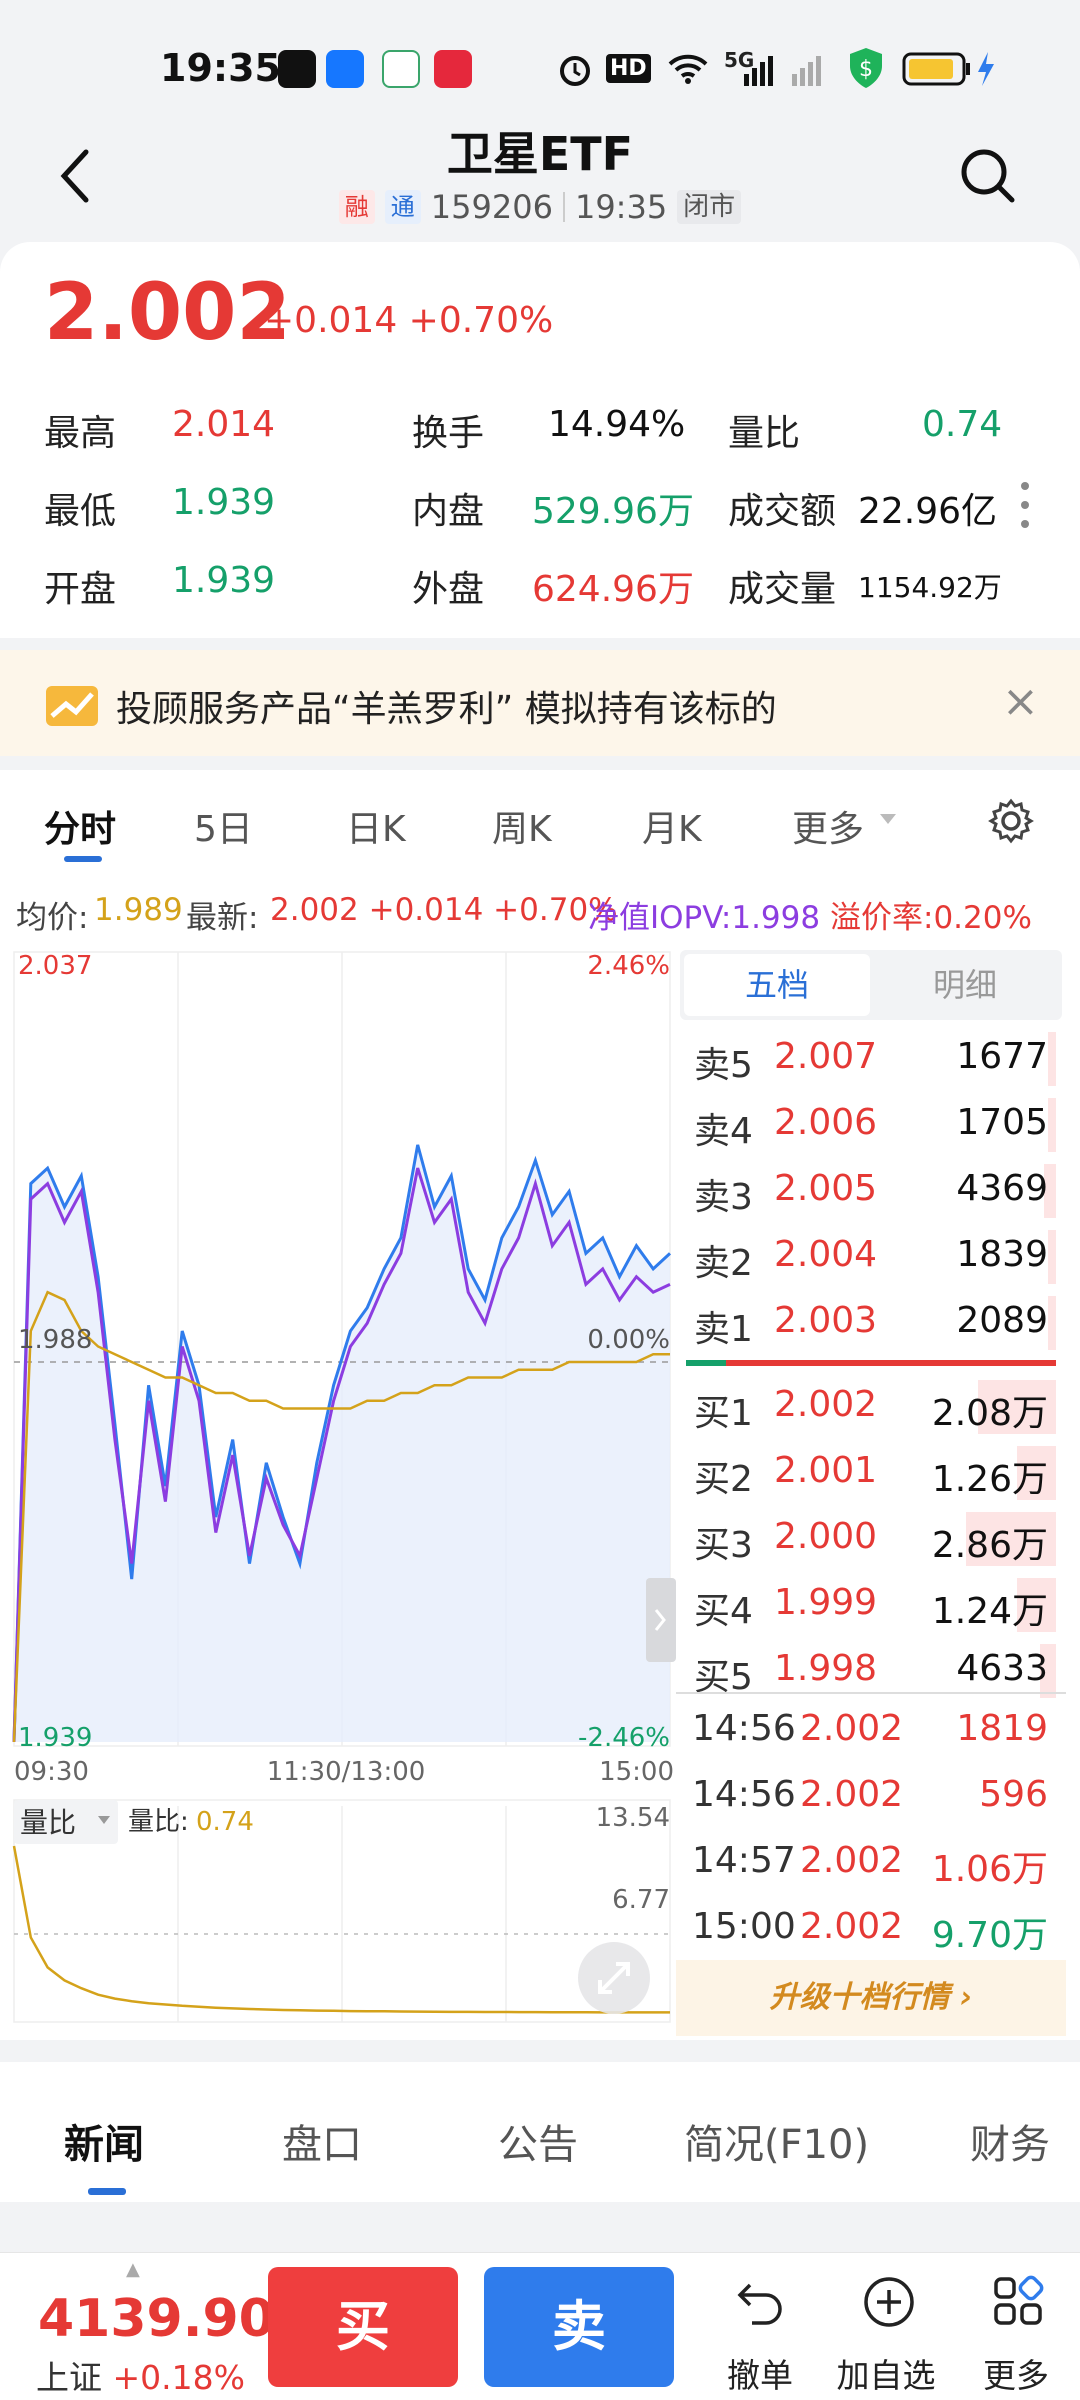  What do you see at coordinates (989, 1611) in the screenshot?
I see `bid-volume: 1.24万` at bounding box center [989, 1611].